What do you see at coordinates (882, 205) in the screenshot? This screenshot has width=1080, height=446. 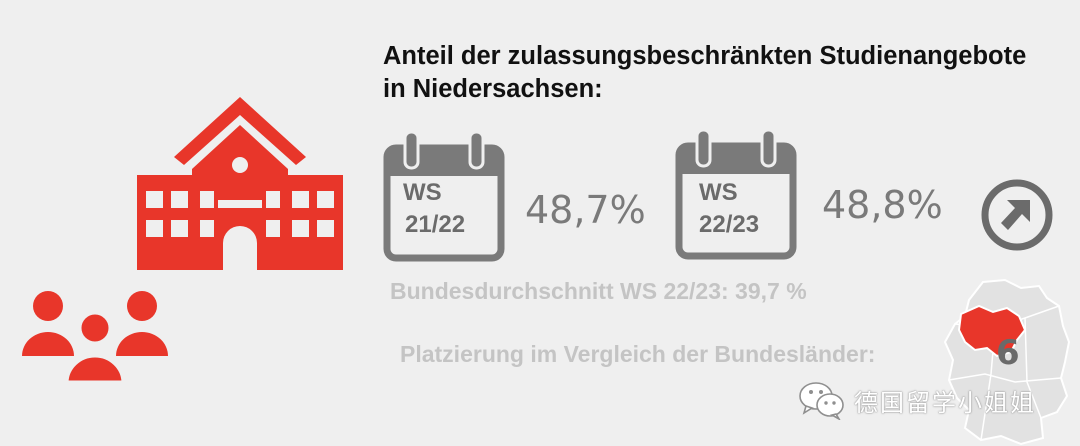 I see `semester-2-value: 48,8%` at bounding box center [882, 205].